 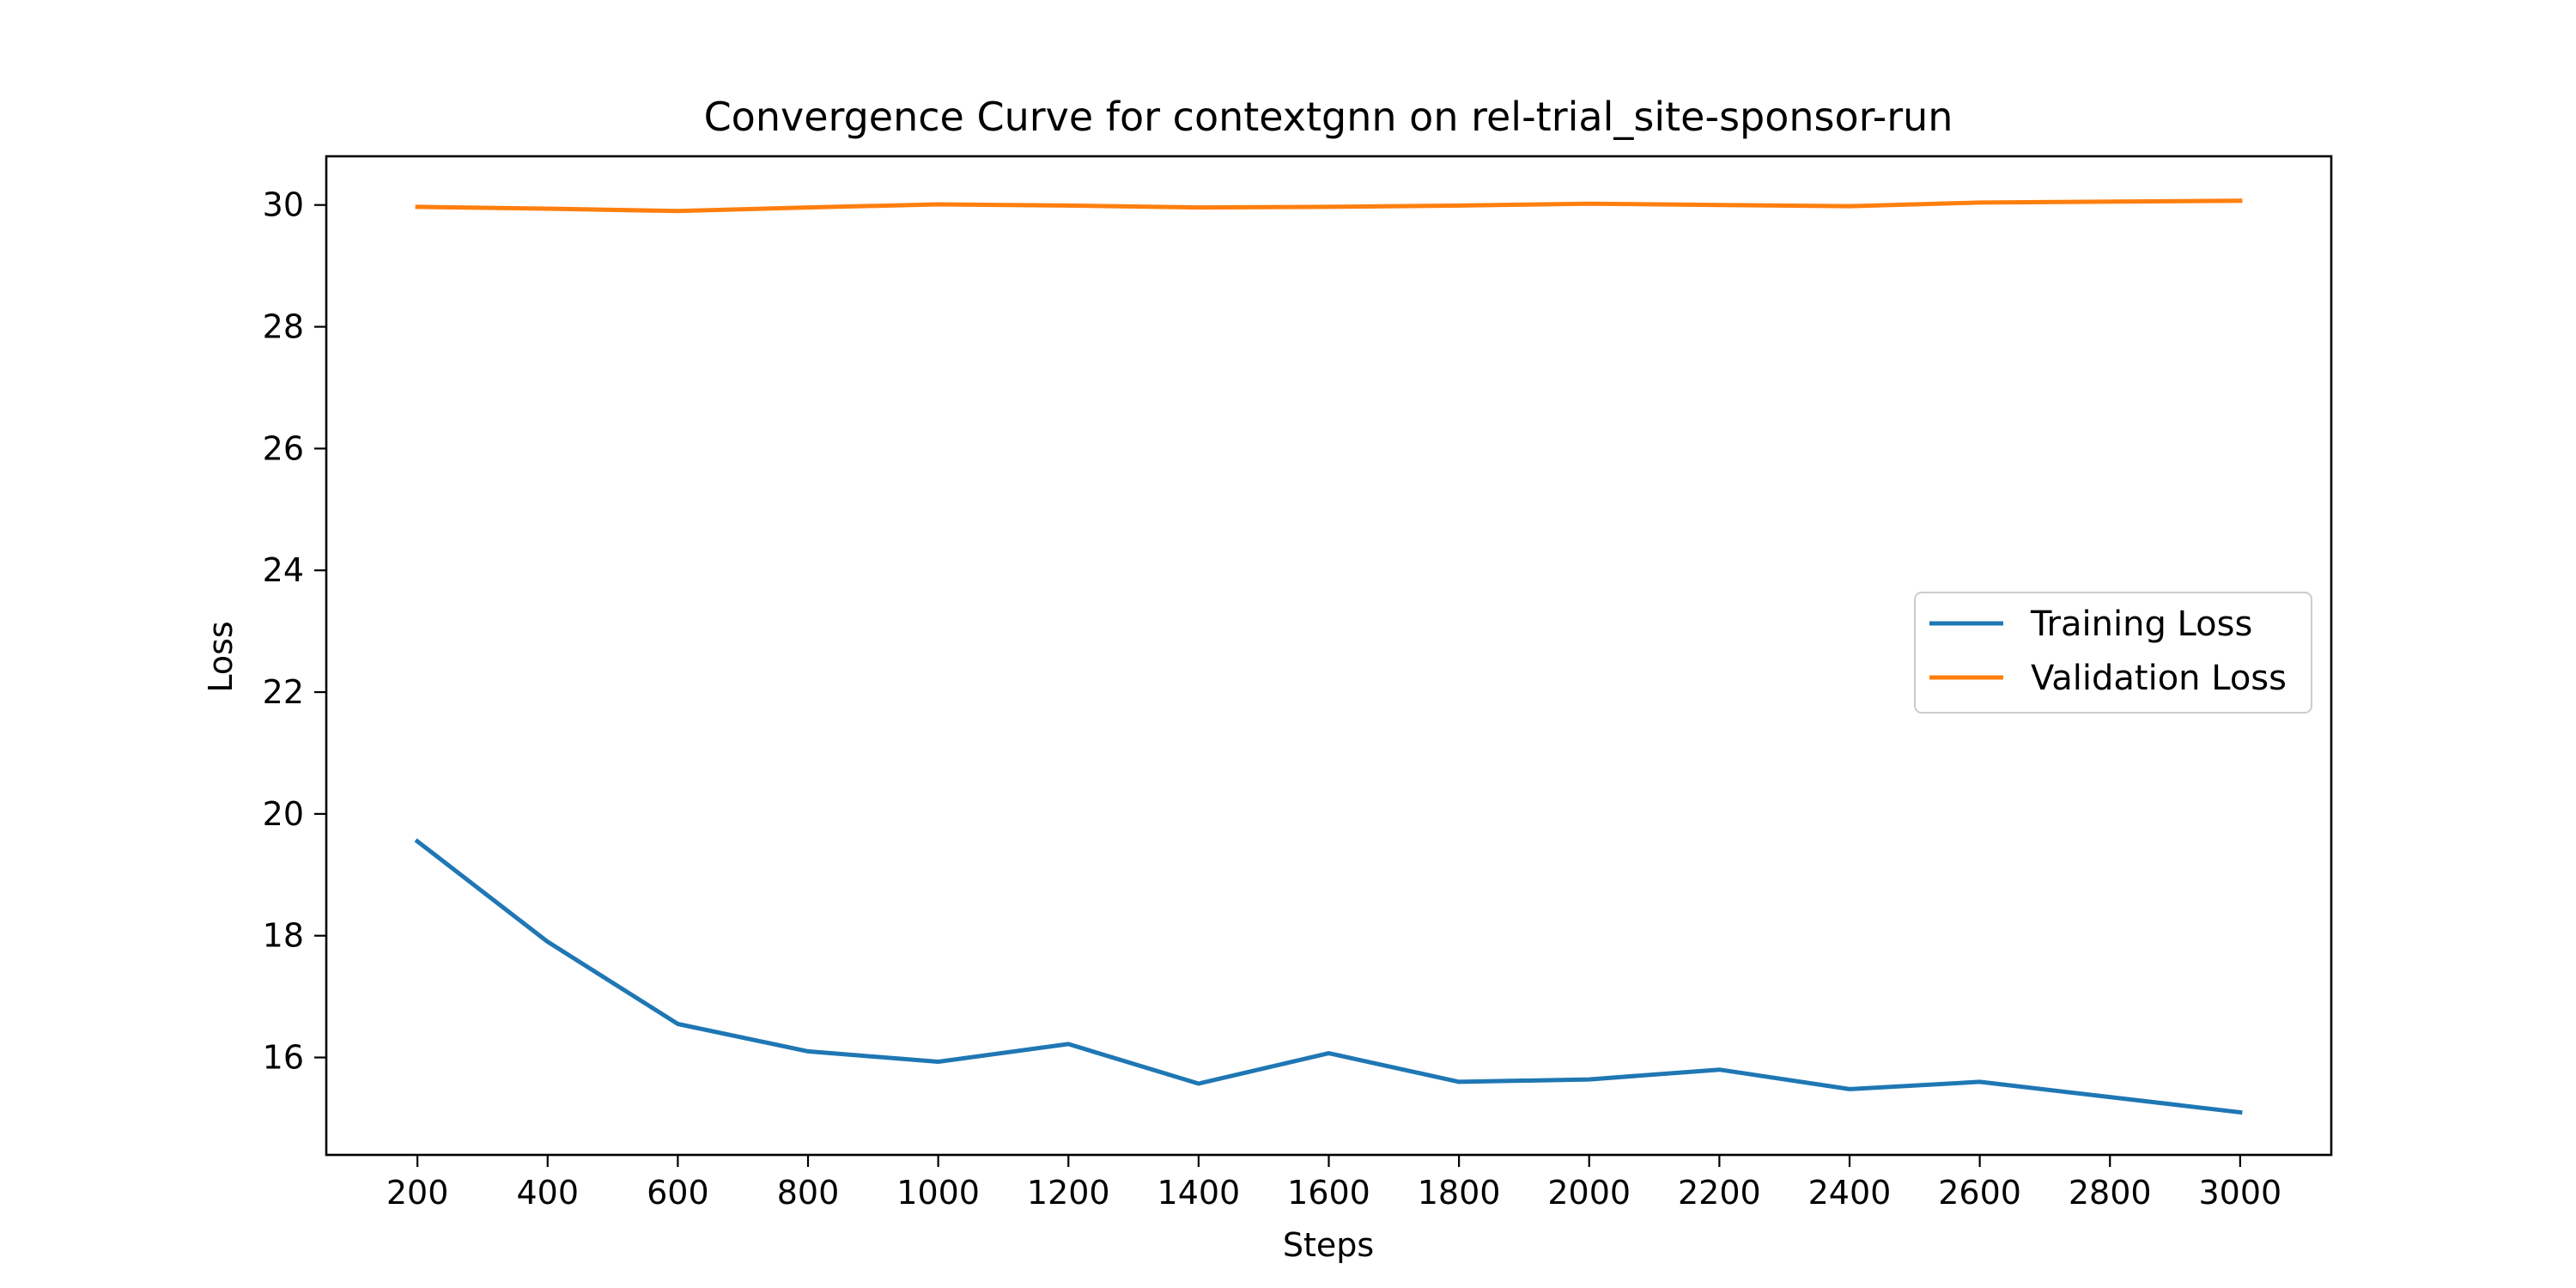 I want to click on y-tick-label: 22, so click(x=283, y=692).